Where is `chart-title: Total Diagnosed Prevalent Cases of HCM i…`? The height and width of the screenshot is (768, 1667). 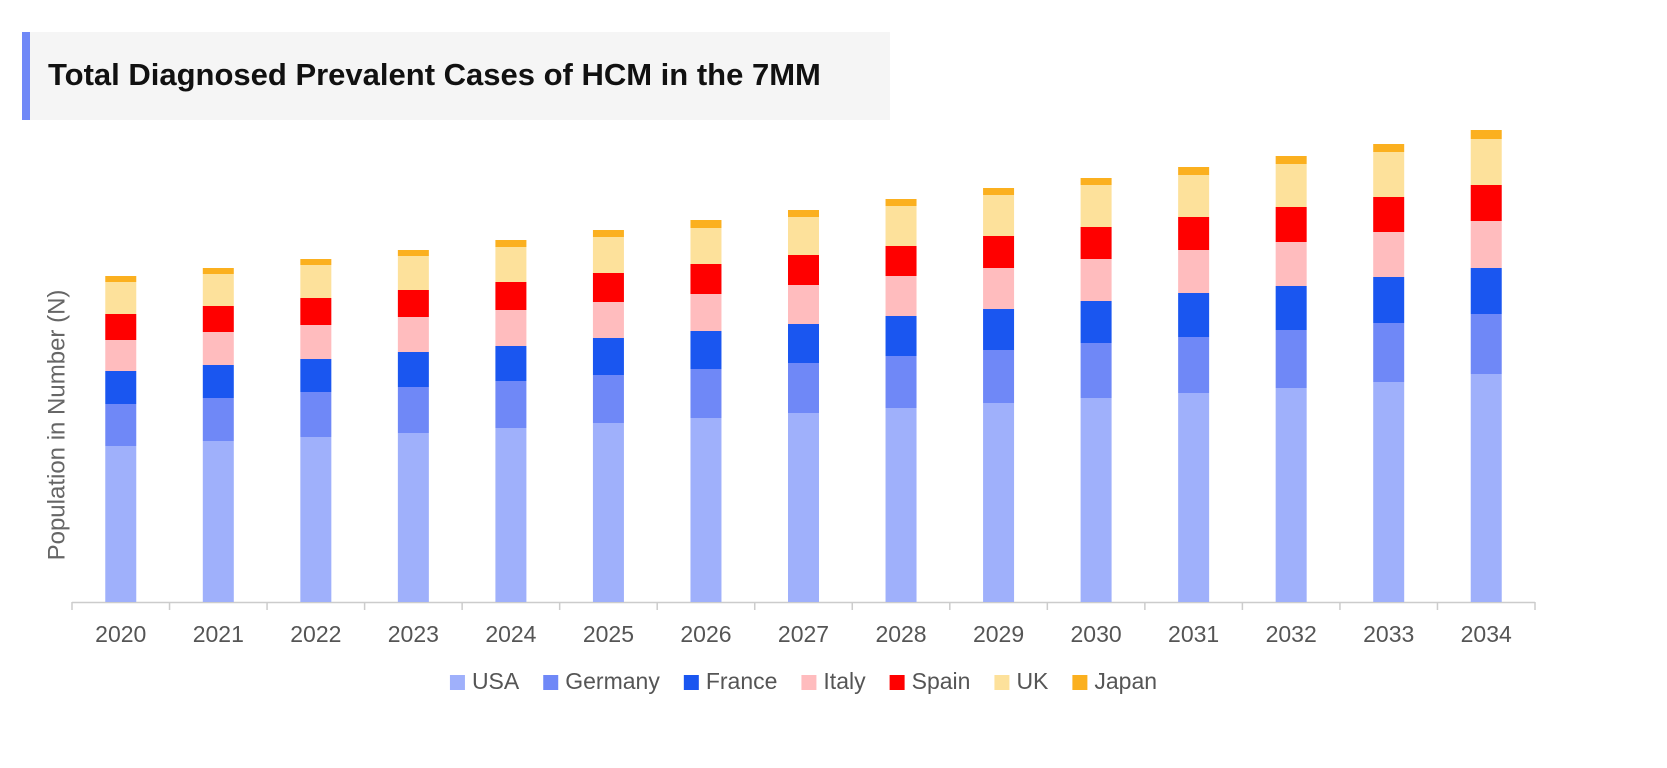 chart-title: Total Diagnosed Prevalent Cases of HCM i… is located at coordinates (434, 74).